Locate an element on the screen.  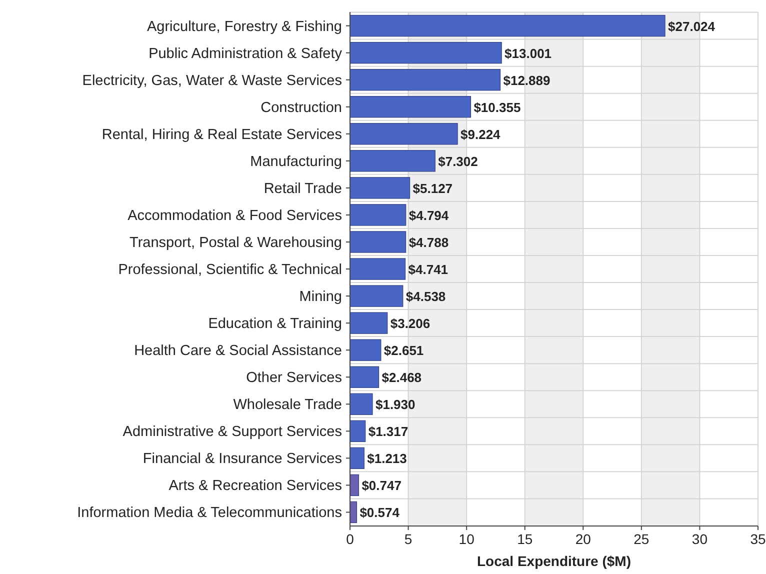
data-label: $5.127 is located at coordinates (432, 188).